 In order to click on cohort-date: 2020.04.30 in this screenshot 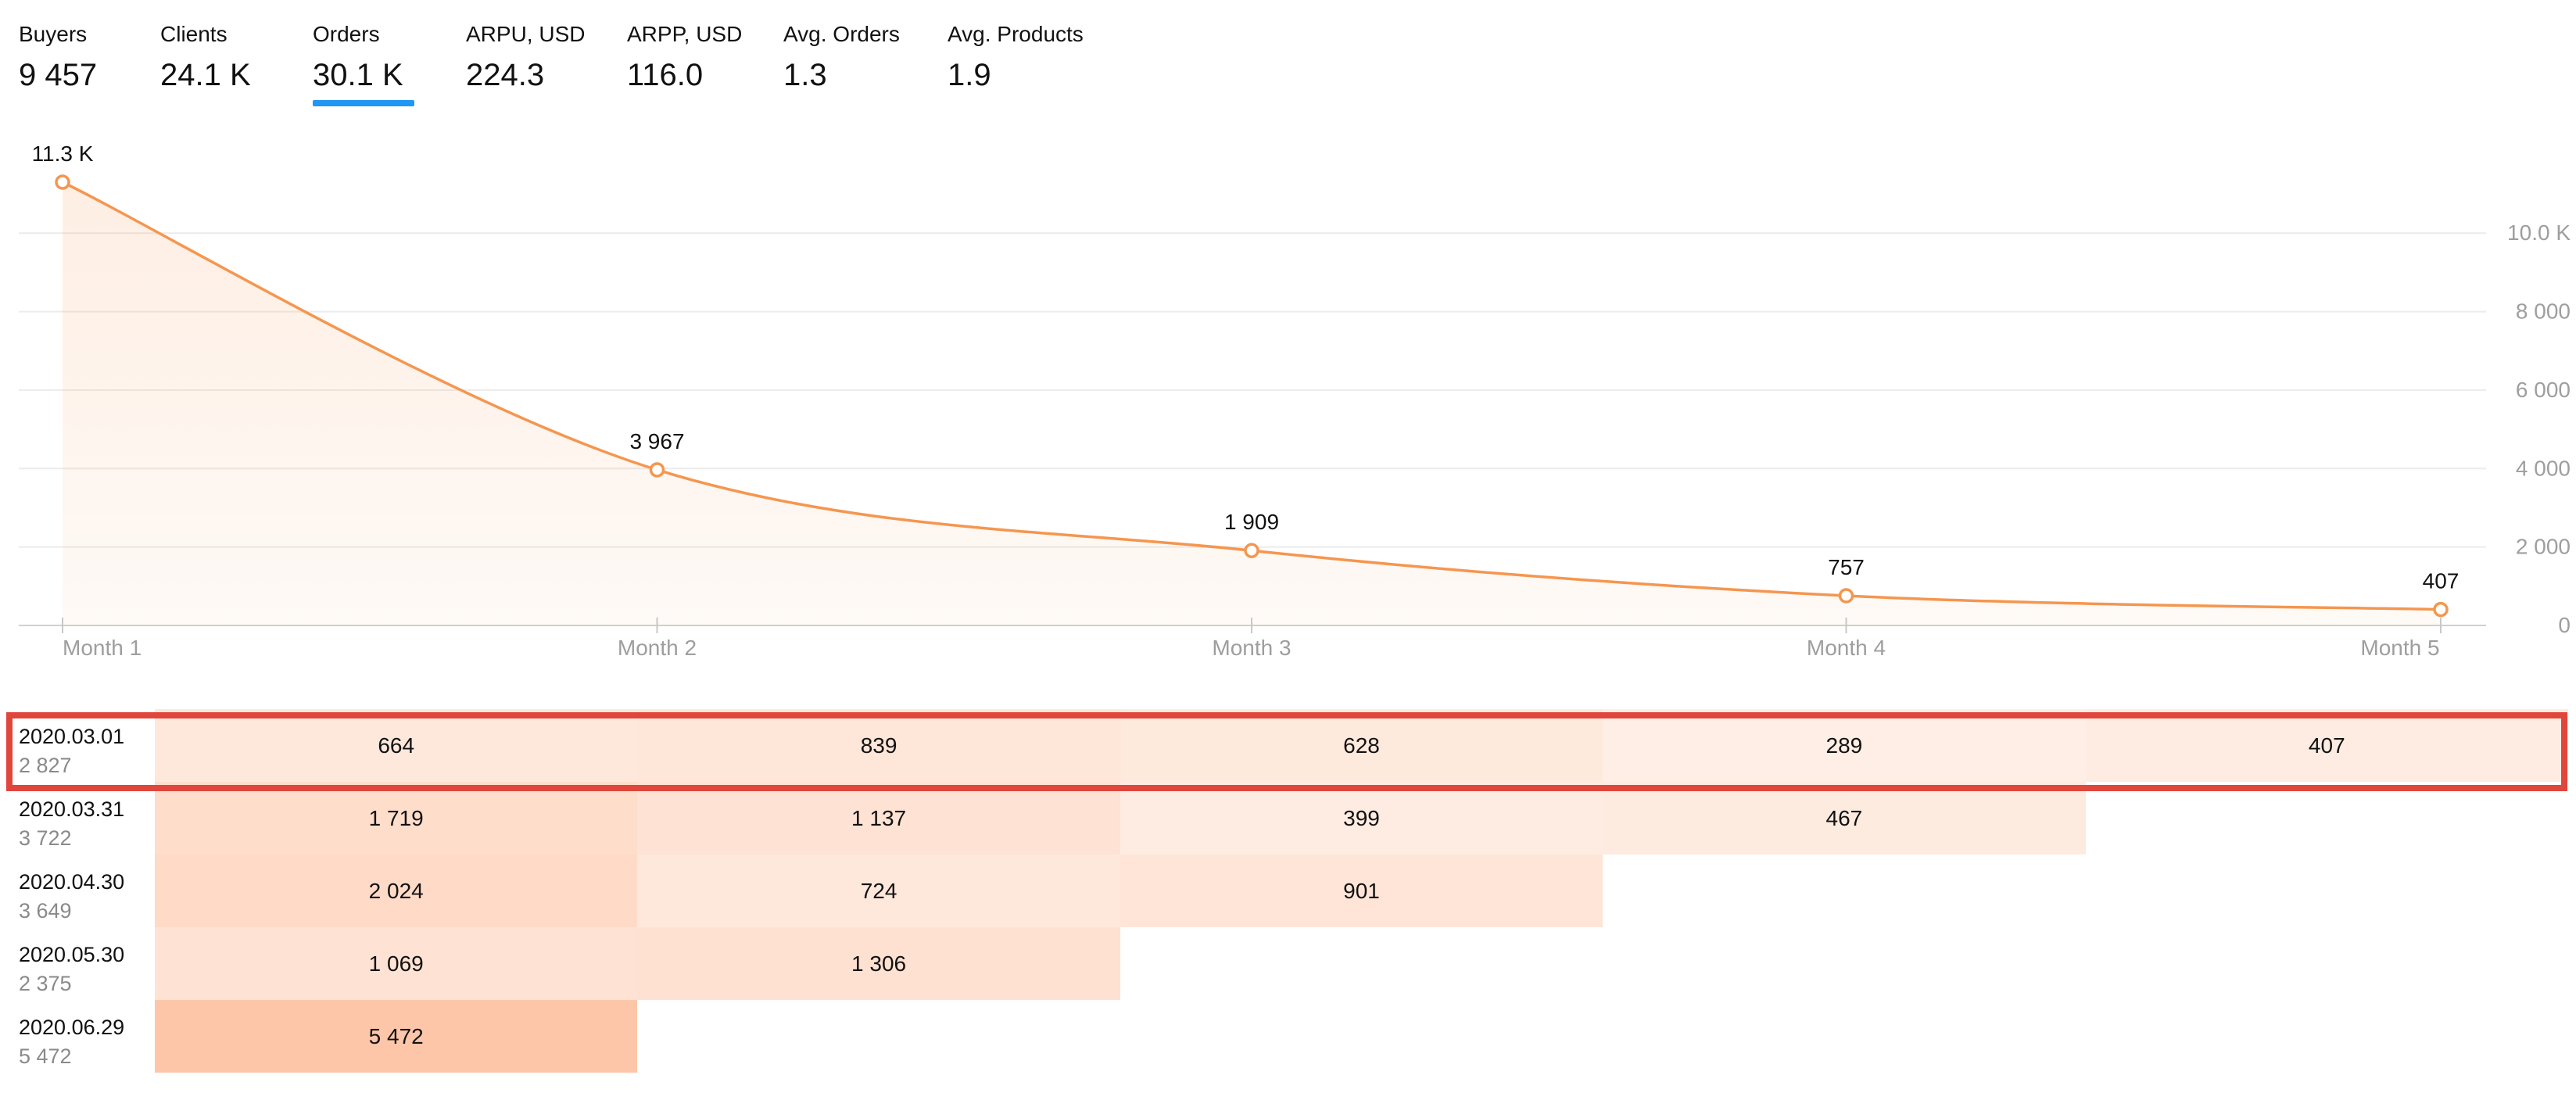, I will do `click(72, 882)`.